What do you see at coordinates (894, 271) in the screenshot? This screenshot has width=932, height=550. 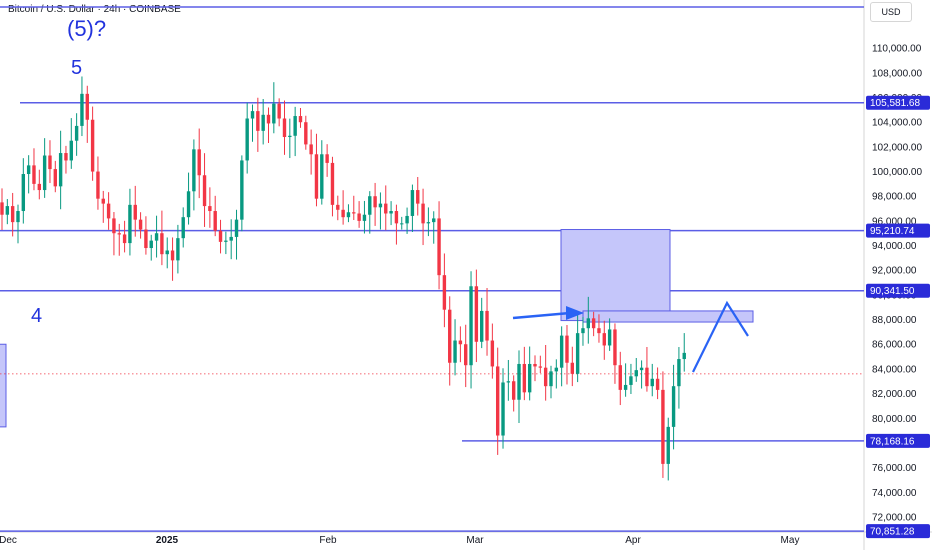 I see `price-tick-label: 92,000.00` at bounding box center [894, 271].